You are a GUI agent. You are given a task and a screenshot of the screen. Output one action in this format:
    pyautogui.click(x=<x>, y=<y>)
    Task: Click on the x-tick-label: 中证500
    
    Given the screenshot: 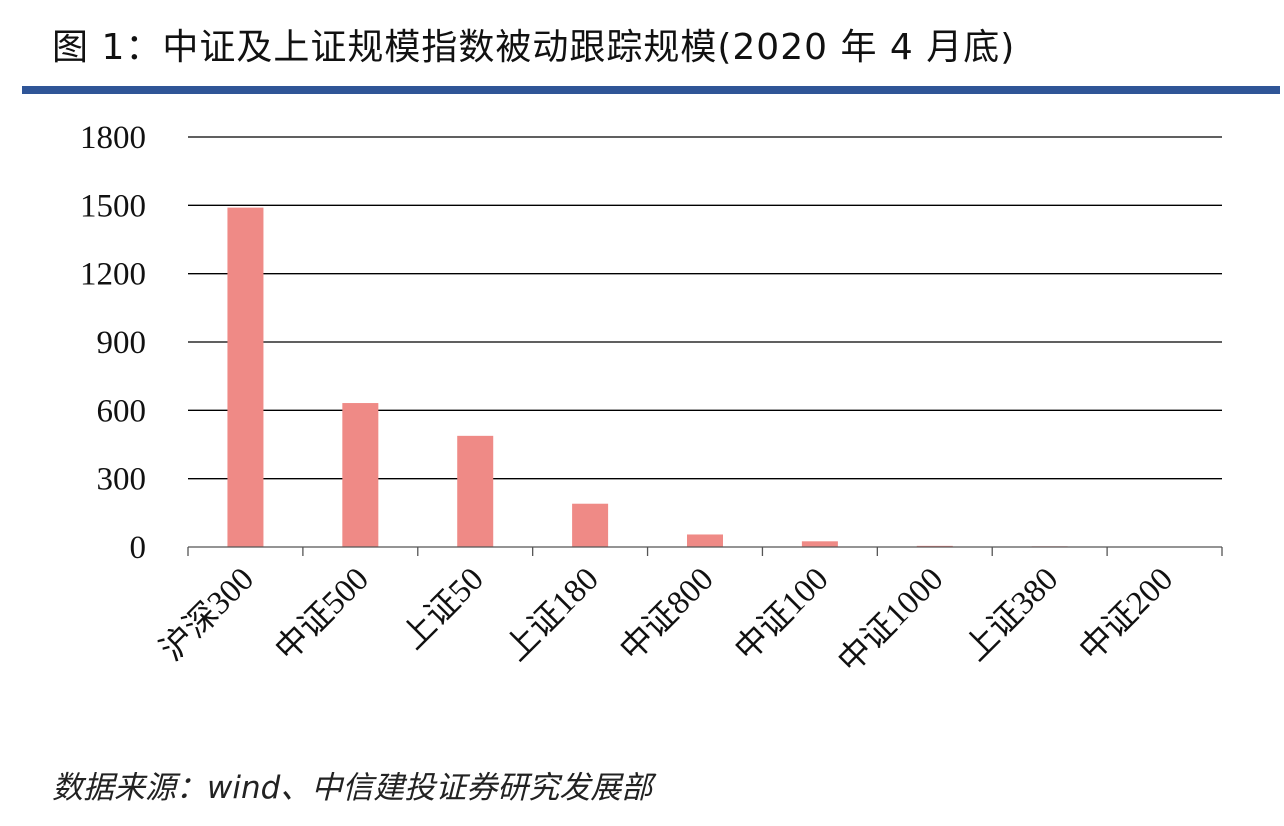 What is the action you would take?
    pyautogui.click(x=322, y=614)
    